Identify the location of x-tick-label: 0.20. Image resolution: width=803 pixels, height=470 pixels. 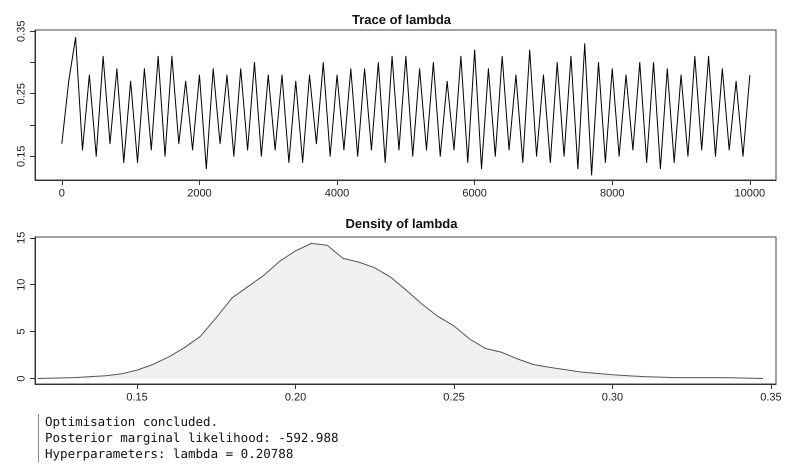
(295, 398).